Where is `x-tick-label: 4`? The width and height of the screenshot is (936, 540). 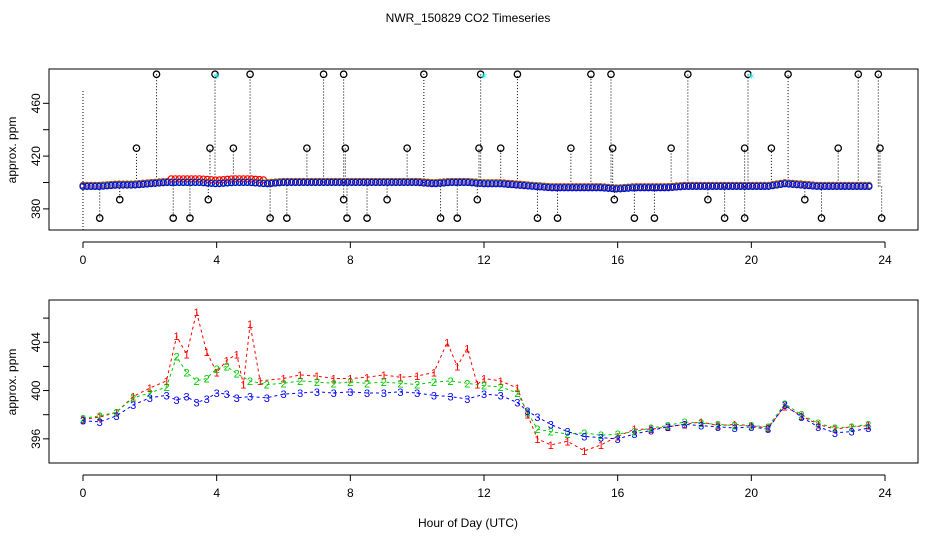 x-tick-label: 4 is located at coordinates (216, 493).